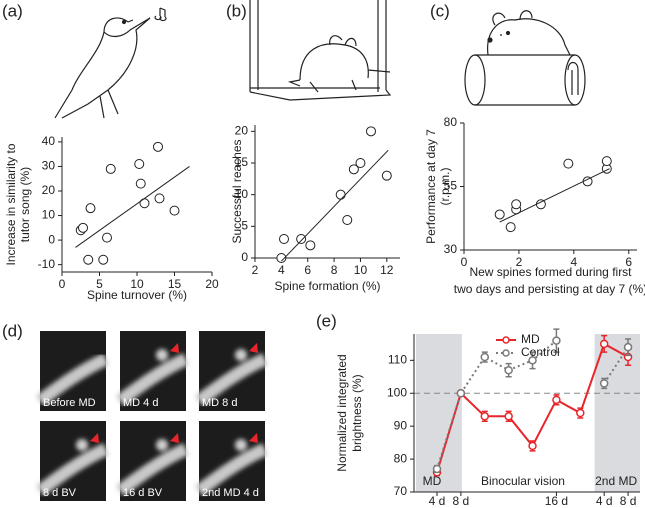  What do you see at coordinates (110, 63) in the screenshot?
I see `bird-drawing` at bounding box center [110, 63].